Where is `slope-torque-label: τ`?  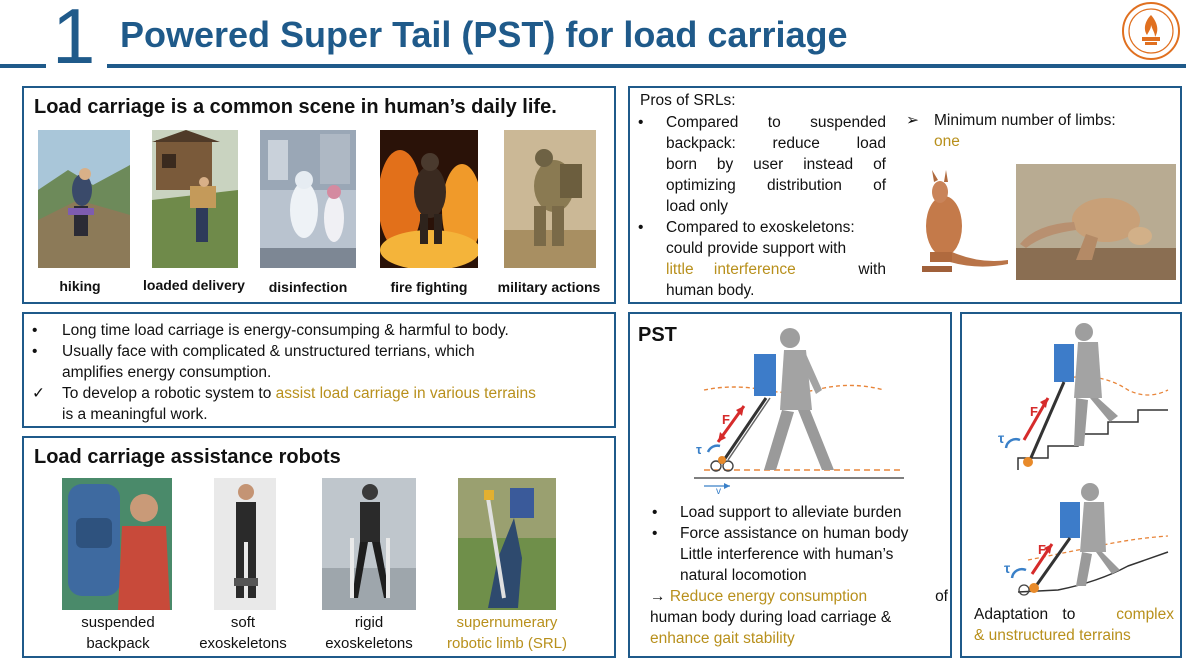
slope-torque-label: τ is located at coordinates (1007, 568).